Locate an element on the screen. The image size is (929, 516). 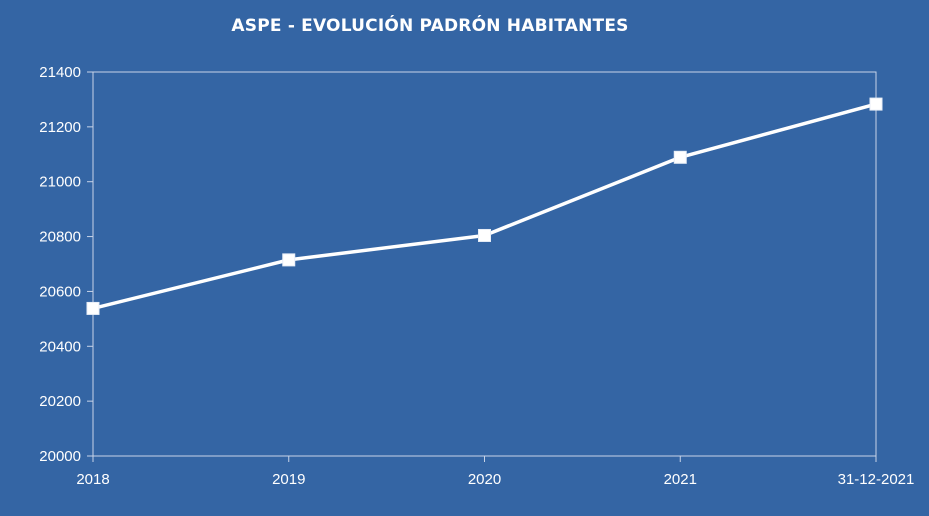
y-tick-label: 20600 is located at coordinates (60, 291).